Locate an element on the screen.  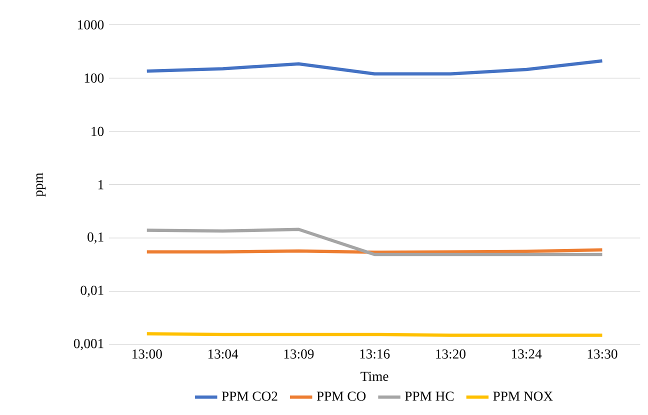
y-axis-title: ppm is located at coordinates (41, 184).